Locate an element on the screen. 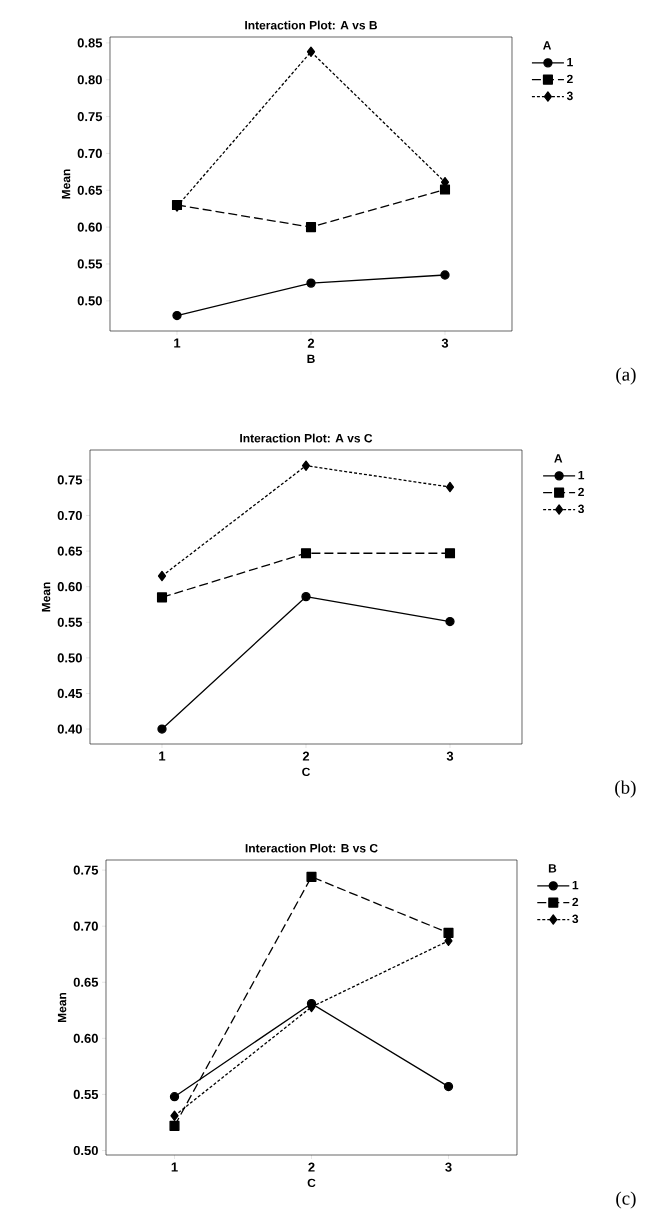 Image resolution: width=658 pixels, height=1219 pixels. y-tick-label: 0.45 is located at coordinates (70, 693).